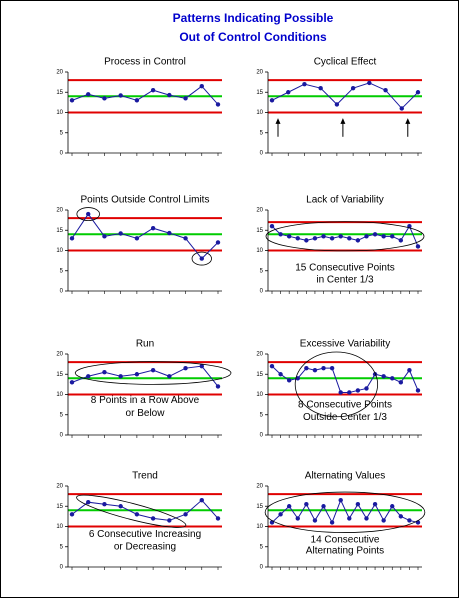 The image size is (462, 600). I want to click on chart-title: Alternating Values, so click(345, 476).